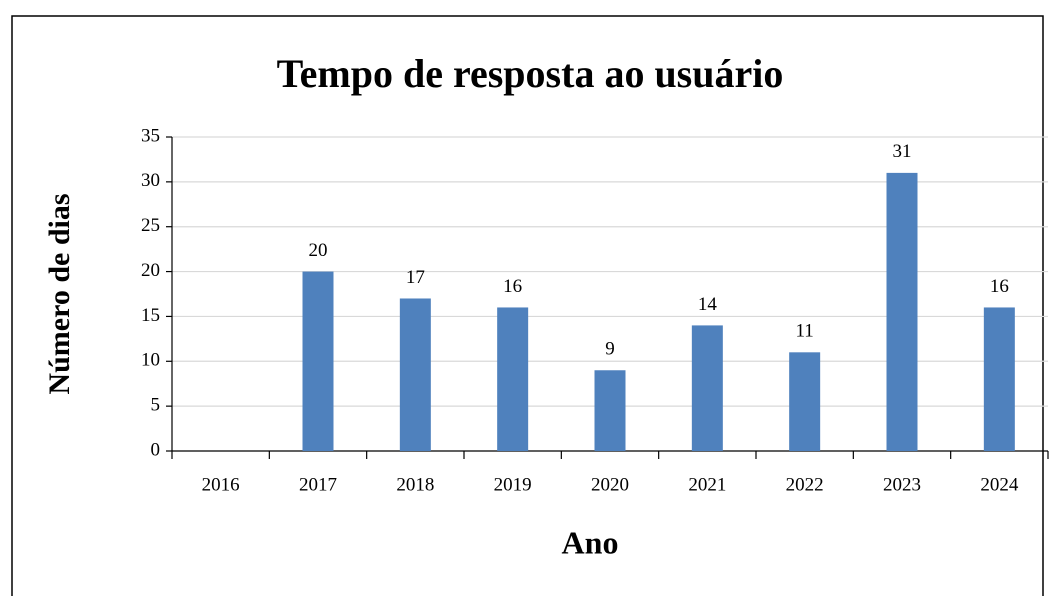  Describe the element at coordinates (530, 73) in the screenshot. I see `chart-title: Tempo de resposta ao usuário` at that location.